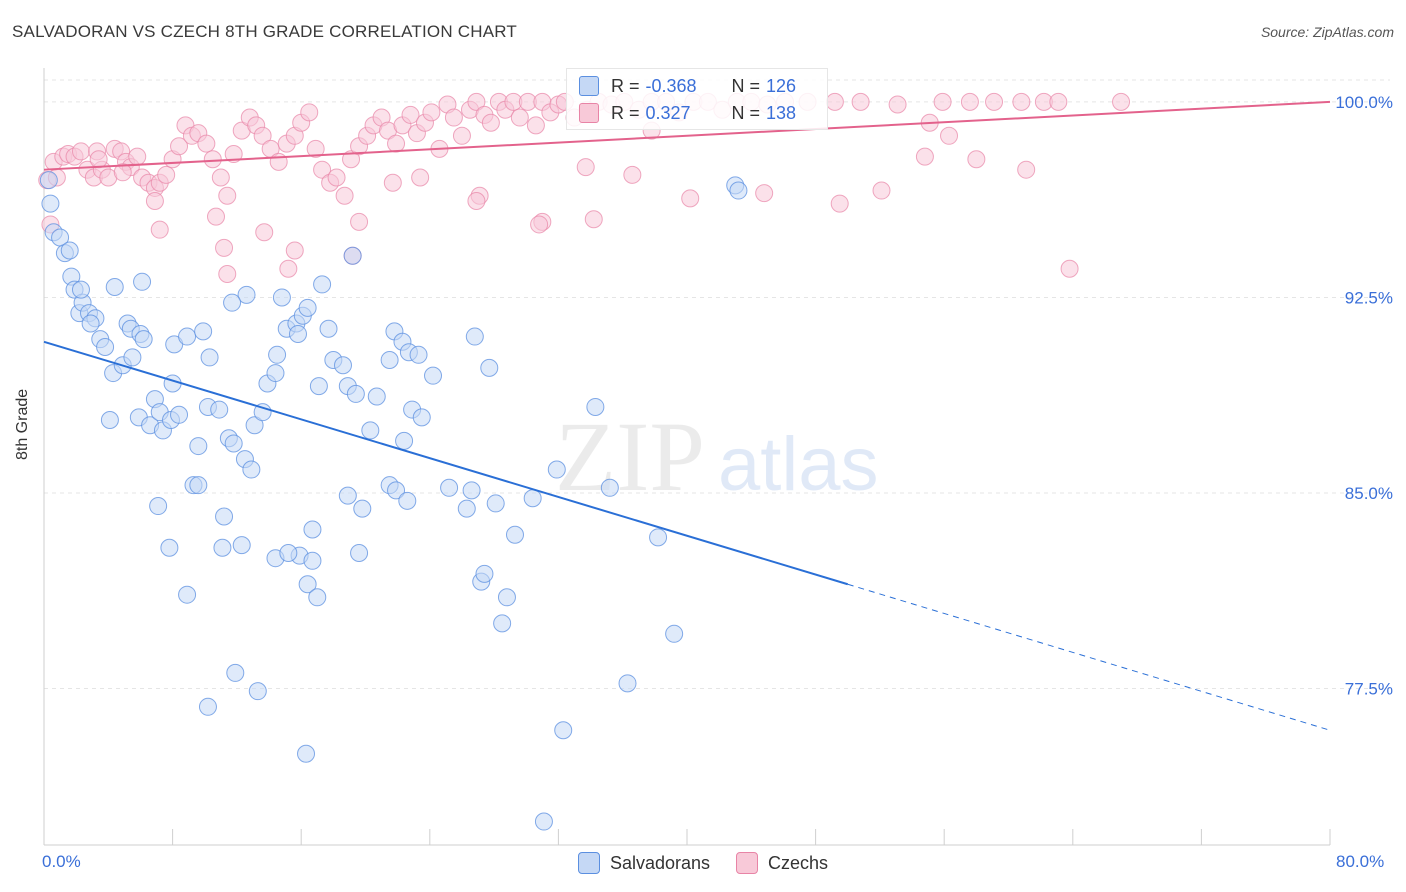 This screenshot has height=892, width=1406. Describe the element at coordinates (798, 862) in the screenshot. I see `legend-label-czechs: Czechs` at that location.